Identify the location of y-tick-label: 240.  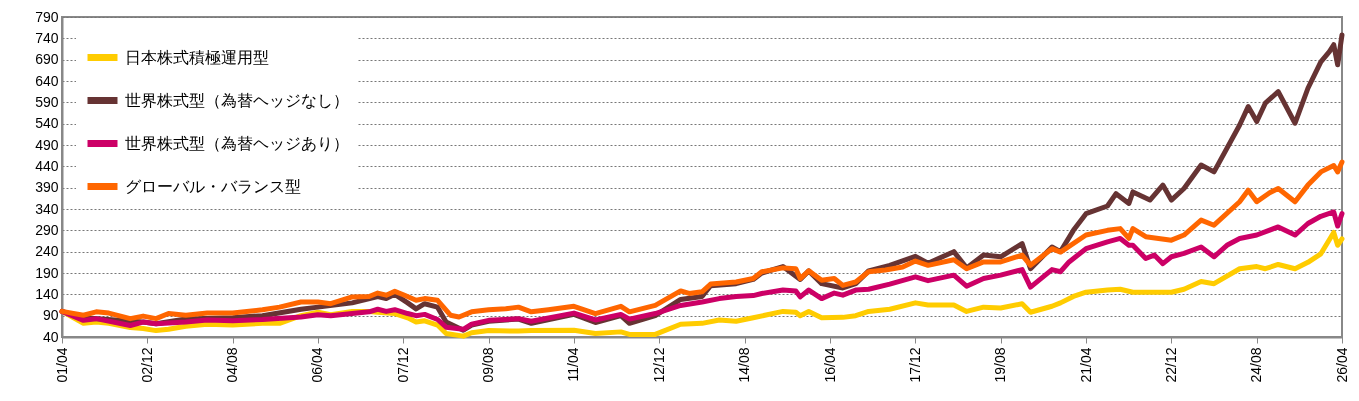
(47, 251).